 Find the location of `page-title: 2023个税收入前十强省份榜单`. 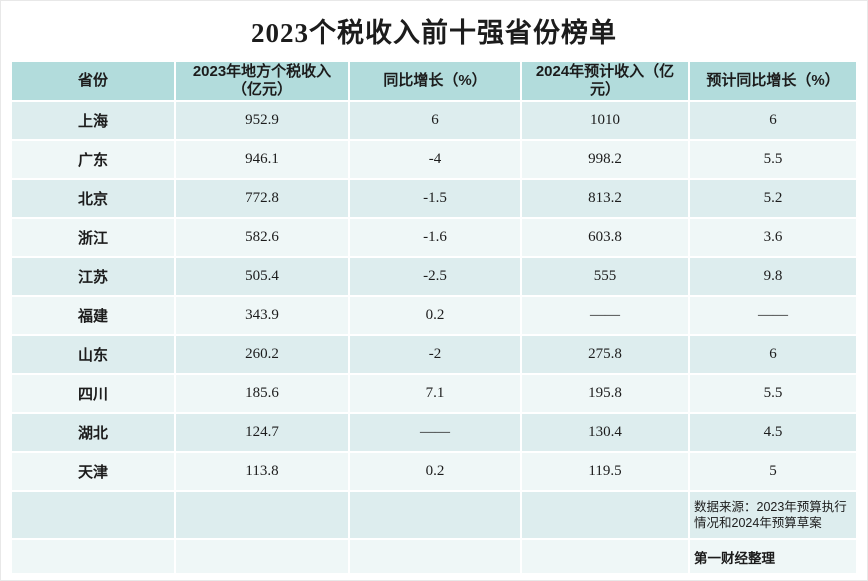

page-title: 2023个税收入前十强省份榜单 is located at coordinates (434, 32).